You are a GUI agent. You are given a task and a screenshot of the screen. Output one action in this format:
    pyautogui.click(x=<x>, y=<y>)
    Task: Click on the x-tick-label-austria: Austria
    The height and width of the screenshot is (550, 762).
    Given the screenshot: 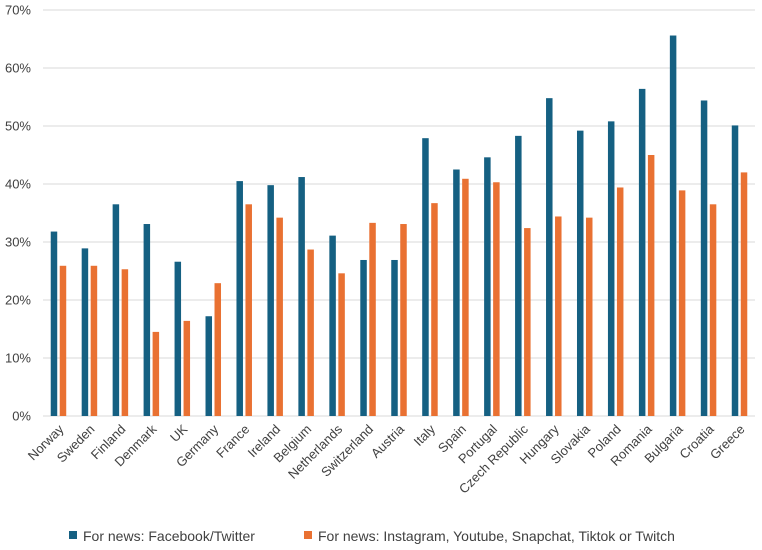 What is the action you would take?
    pyautogui.click(x=388, y=441)
    